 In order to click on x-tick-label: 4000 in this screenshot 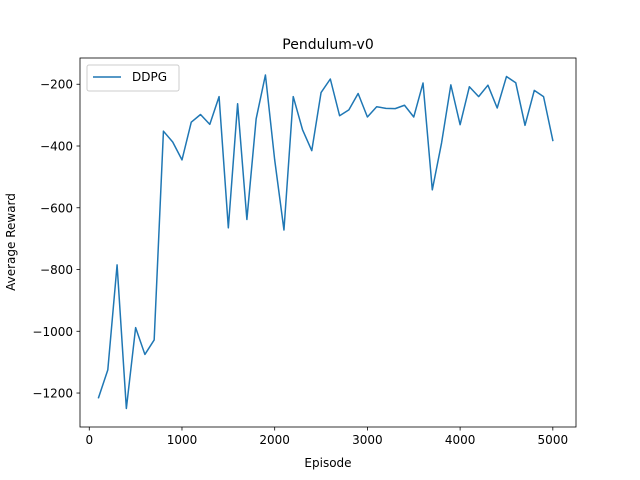, I will do `click(460, 440)`.